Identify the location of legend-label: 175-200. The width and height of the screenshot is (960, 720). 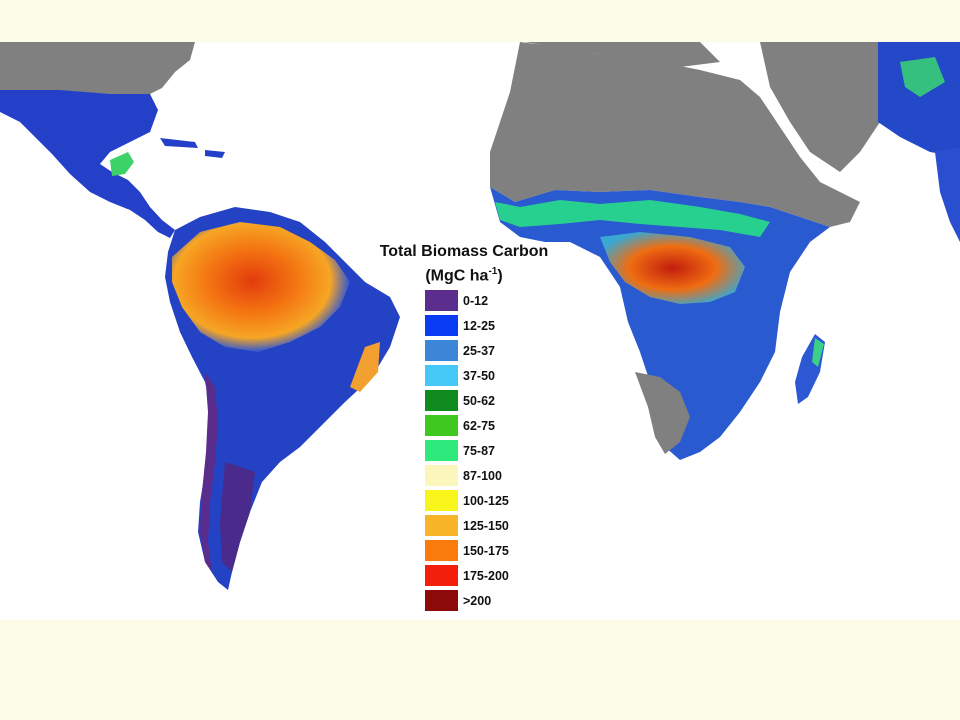
(486, 575).